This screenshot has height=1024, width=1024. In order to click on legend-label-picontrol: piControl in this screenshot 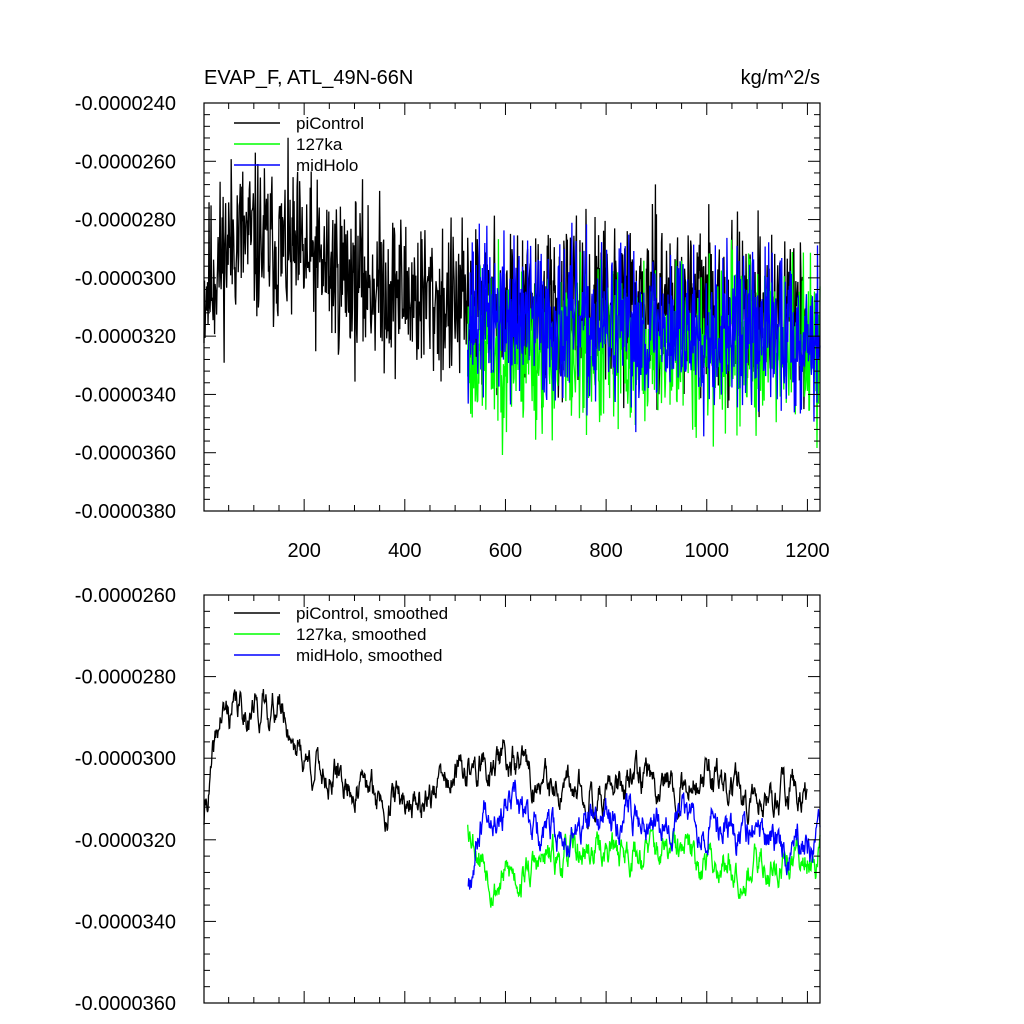, I will do `click(330, 123)`.